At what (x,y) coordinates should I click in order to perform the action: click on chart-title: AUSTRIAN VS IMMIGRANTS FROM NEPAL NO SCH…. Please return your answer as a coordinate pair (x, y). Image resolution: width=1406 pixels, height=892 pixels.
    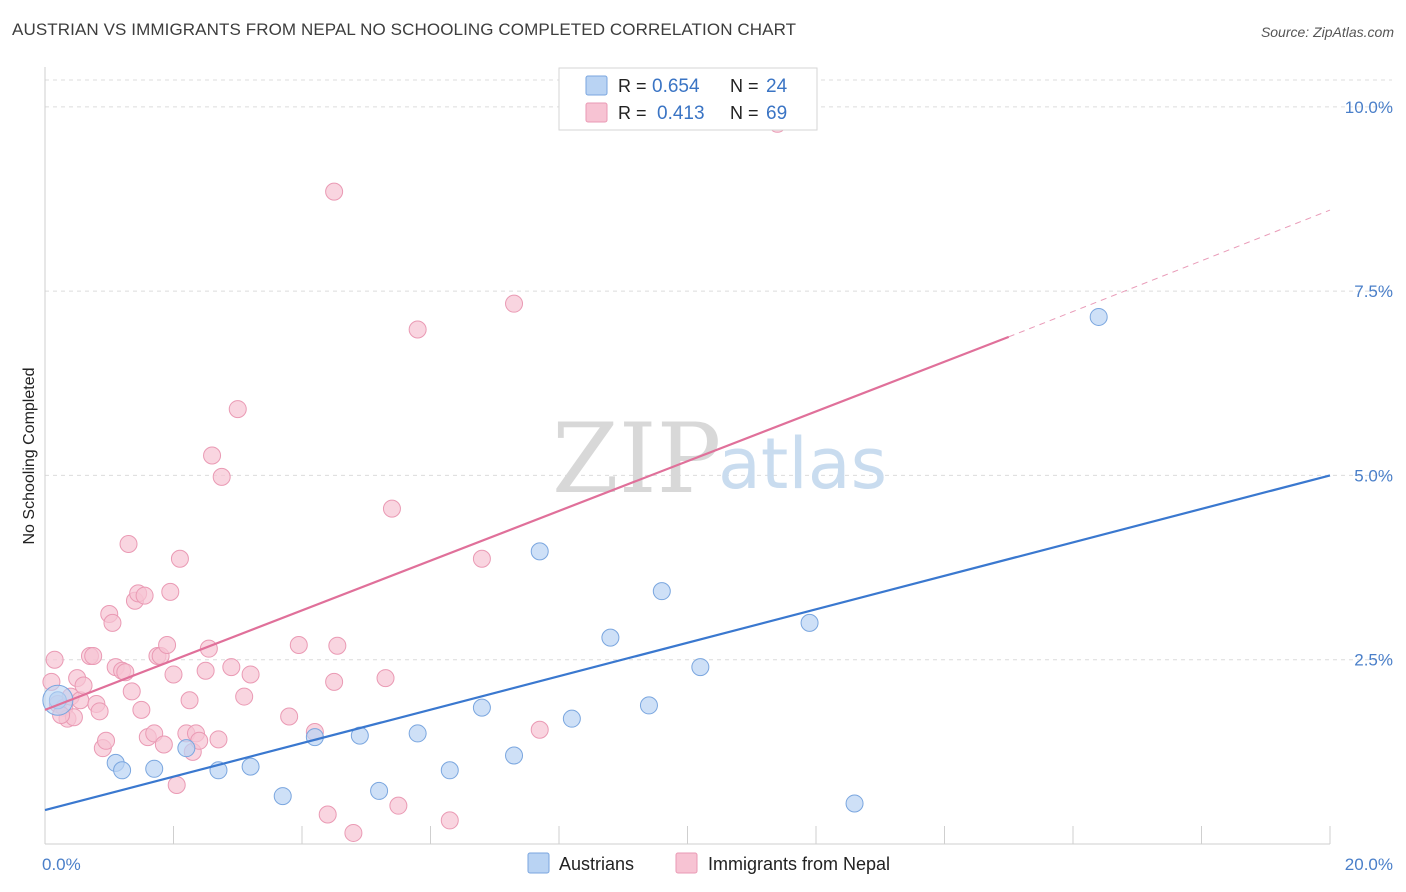
    Looking at the image, I should click on (404, 29).